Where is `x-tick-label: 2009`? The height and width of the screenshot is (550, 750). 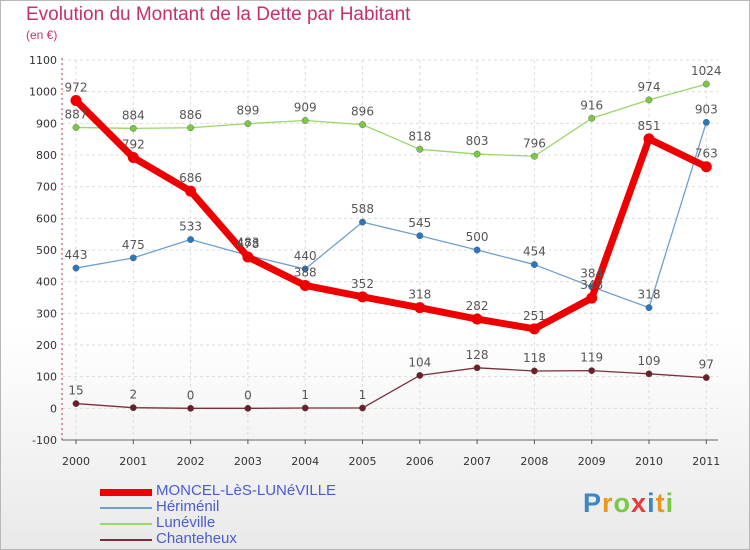 x-tick-label: 2009 is located at coordinates (592, 461).